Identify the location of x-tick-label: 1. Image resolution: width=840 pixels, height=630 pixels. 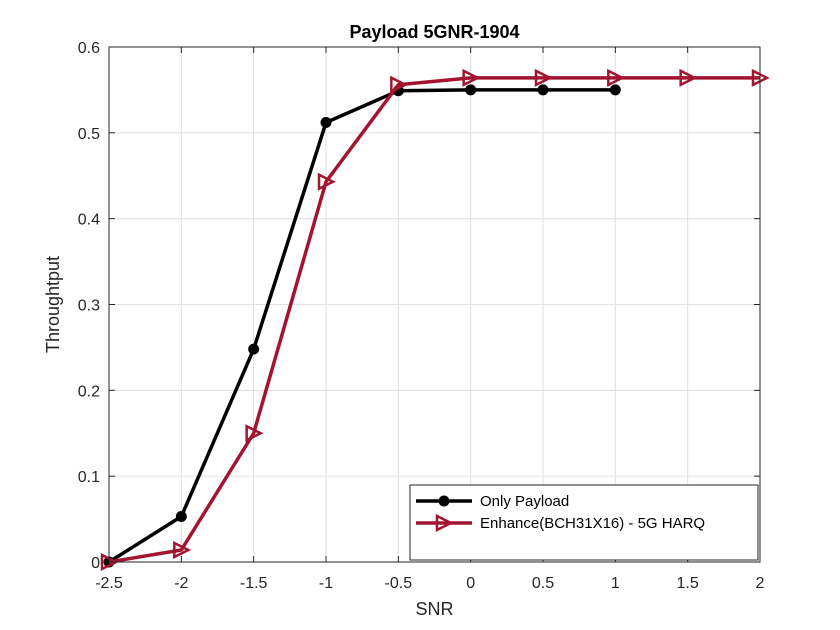
(615, 583).